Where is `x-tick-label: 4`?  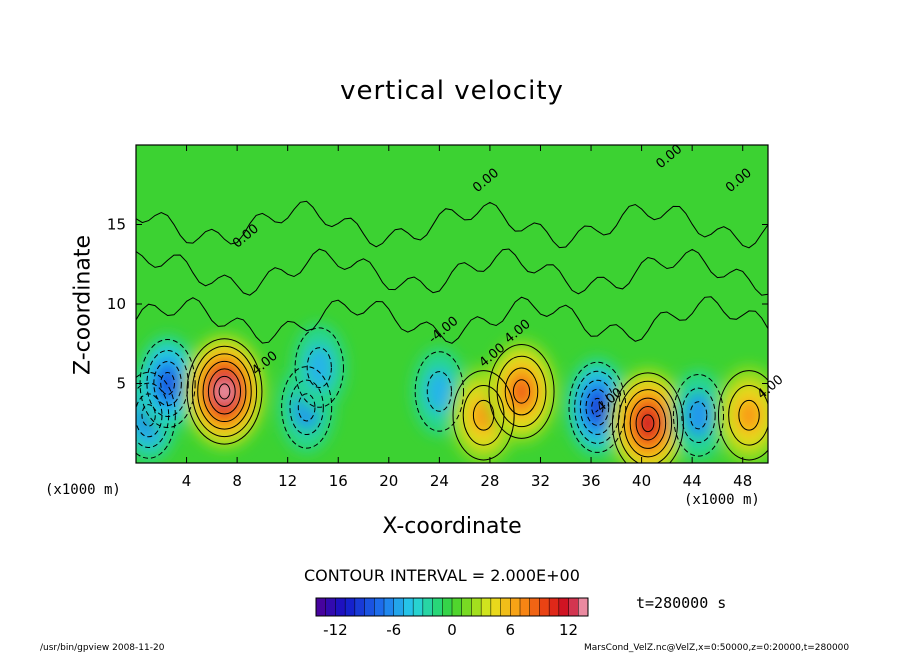
x-tick-label: 4 is located at coordinates (187, 481).